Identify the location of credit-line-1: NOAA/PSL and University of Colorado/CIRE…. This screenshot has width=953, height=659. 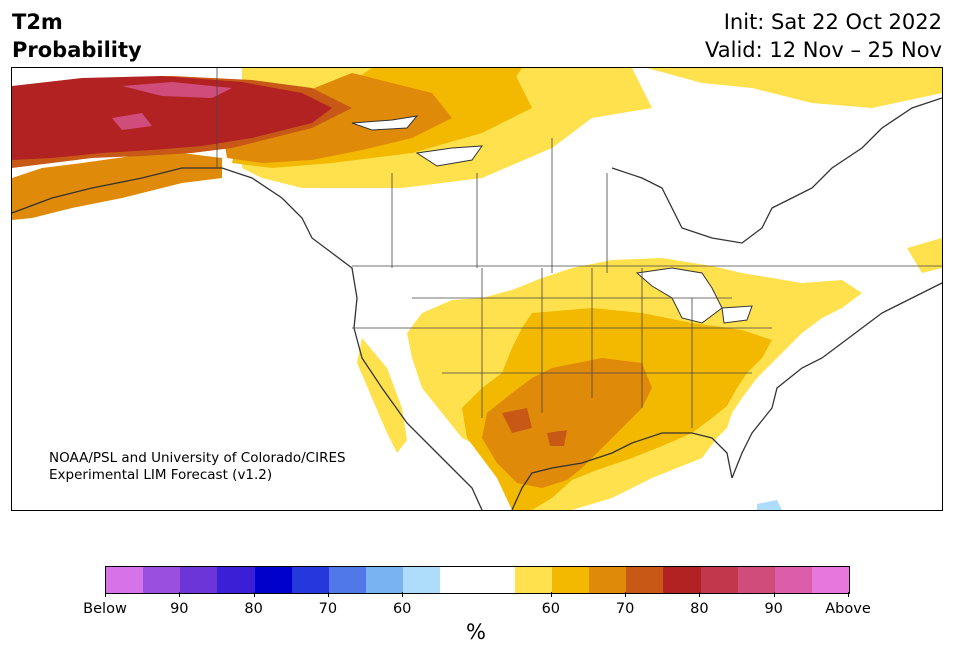
(197, 458).